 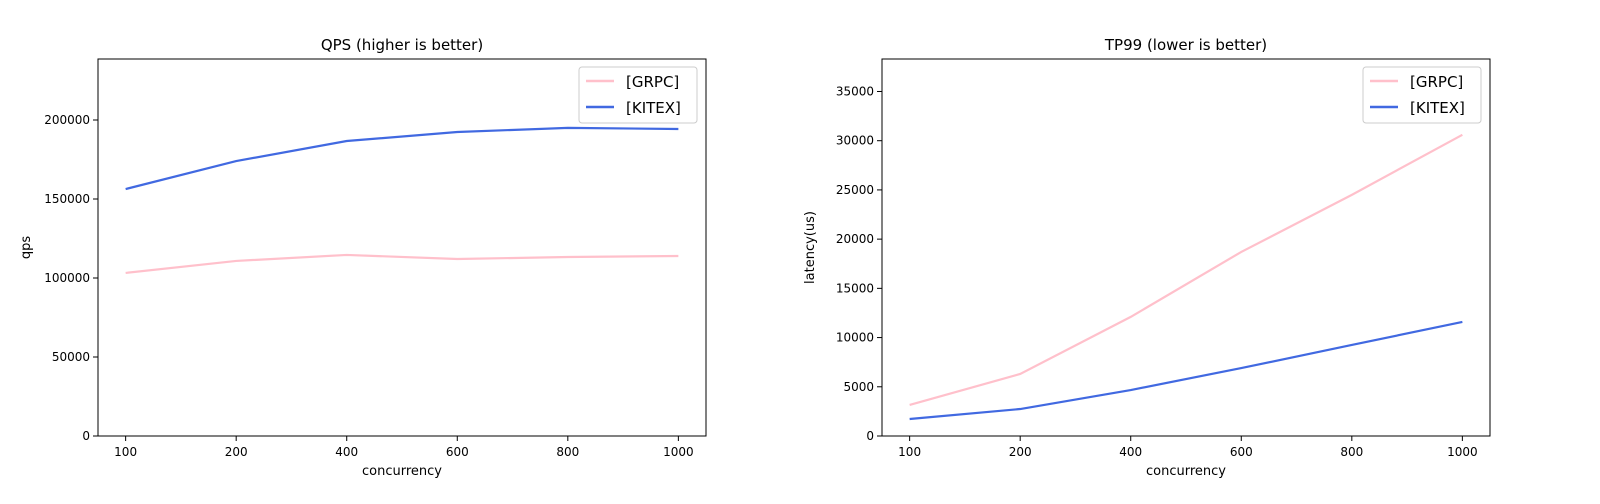 I want to click on y-tick-label: 10000, so click(x=855, y=338).